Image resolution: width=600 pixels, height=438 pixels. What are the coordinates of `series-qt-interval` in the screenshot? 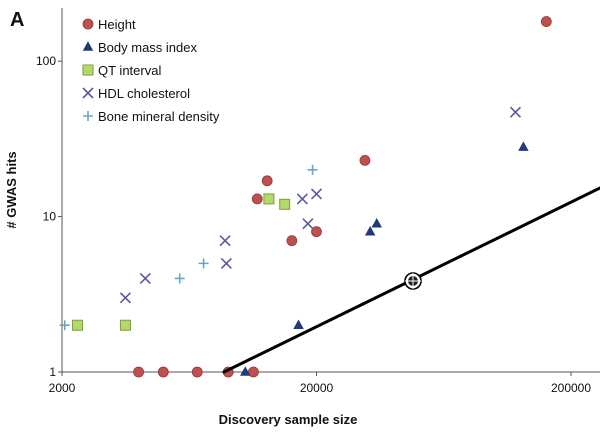 It's located at (181, 262).